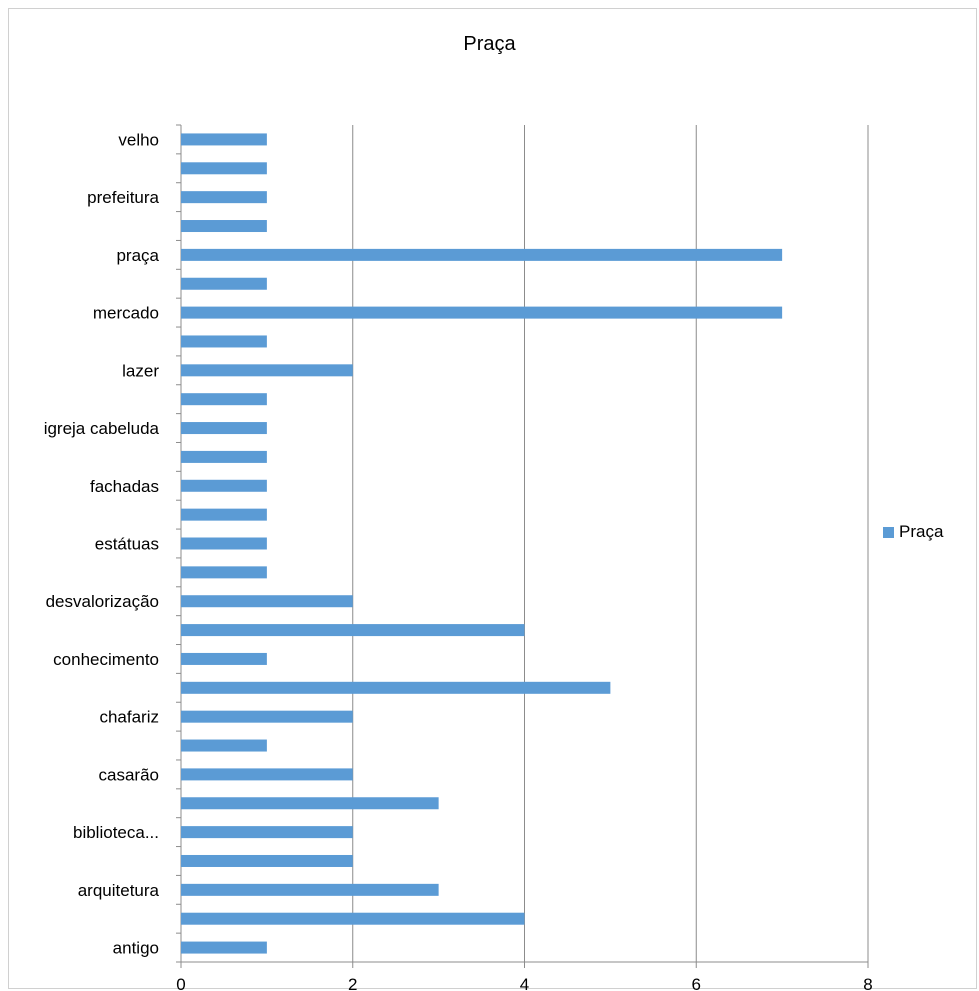 This screenshot has width=979, height=991. What do you see at coordinates (138, 139) in the screenshot?
I see `y-tick-label: velho` at bounding box center [138, 139].